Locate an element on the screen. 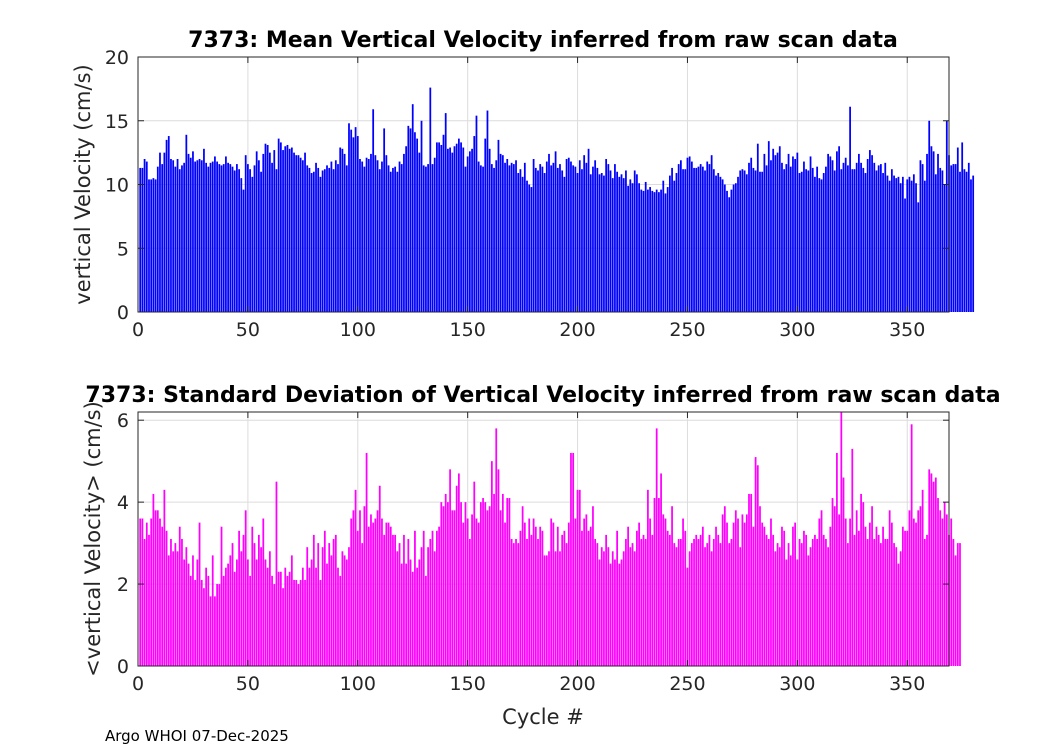 The height and width of the screenshot is (750, 1050). y-tick-label: 2 is located at coordinates (123, 585).